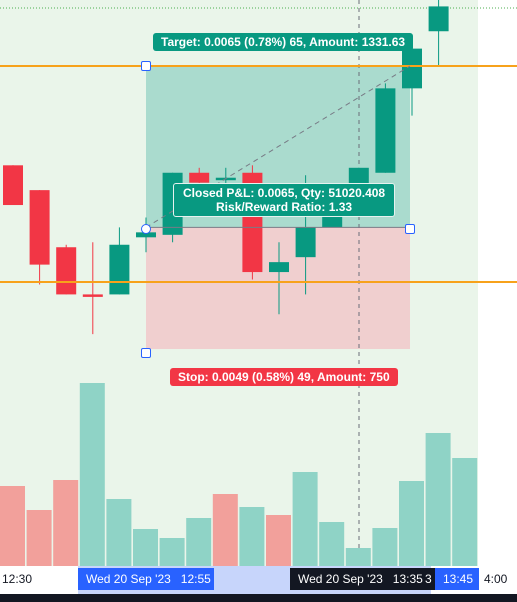  What do you see at coordinates (410, 229) in the screenshot?
I see `entry-right-handle` at bounding box center [410, 229].